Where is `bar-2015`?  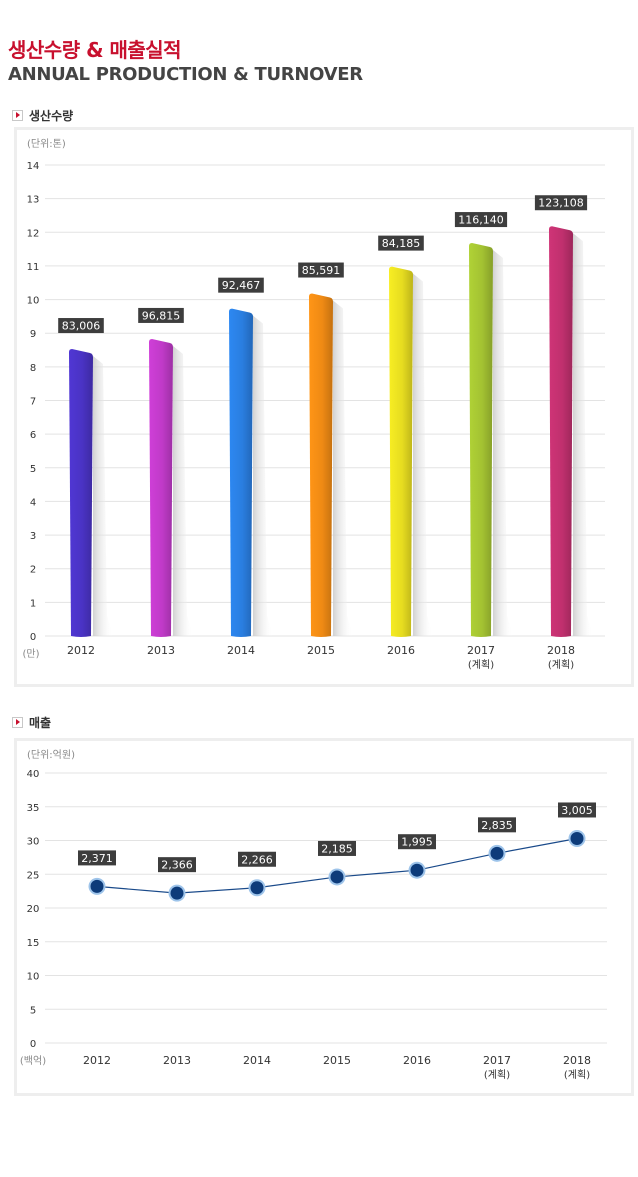
bar-2015 is located at coordinates (321, 465).